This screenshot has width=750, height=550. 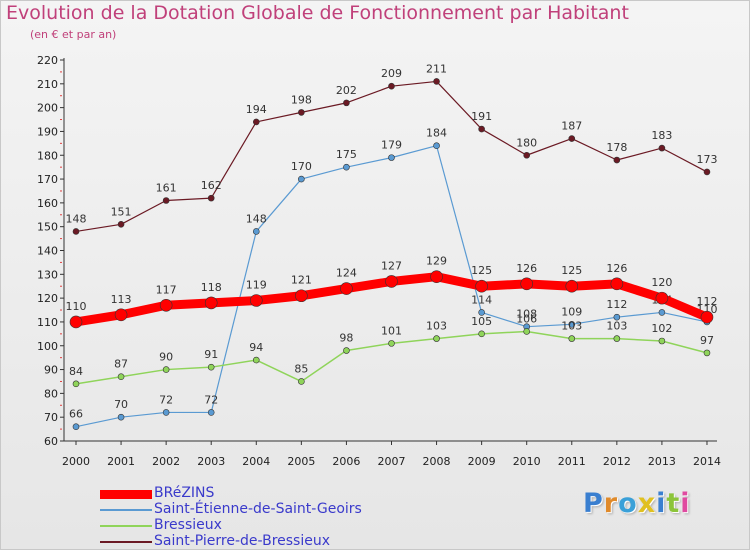 What do you see at coordinates (391, 265) in the screenshot?
I see `data-label-brezins: 127` at bounding box center [391, 265].